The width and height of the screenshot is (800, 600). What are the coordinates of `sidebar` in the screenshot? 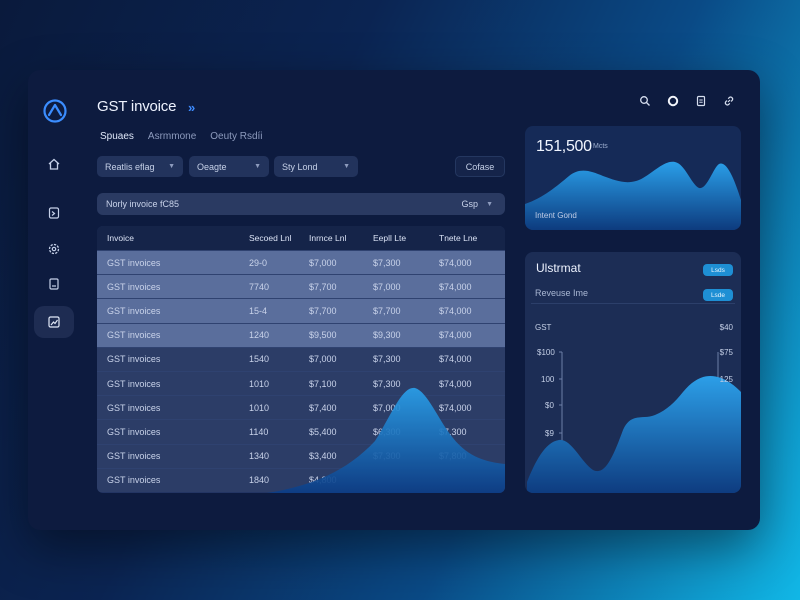 It's located at (56, 300).